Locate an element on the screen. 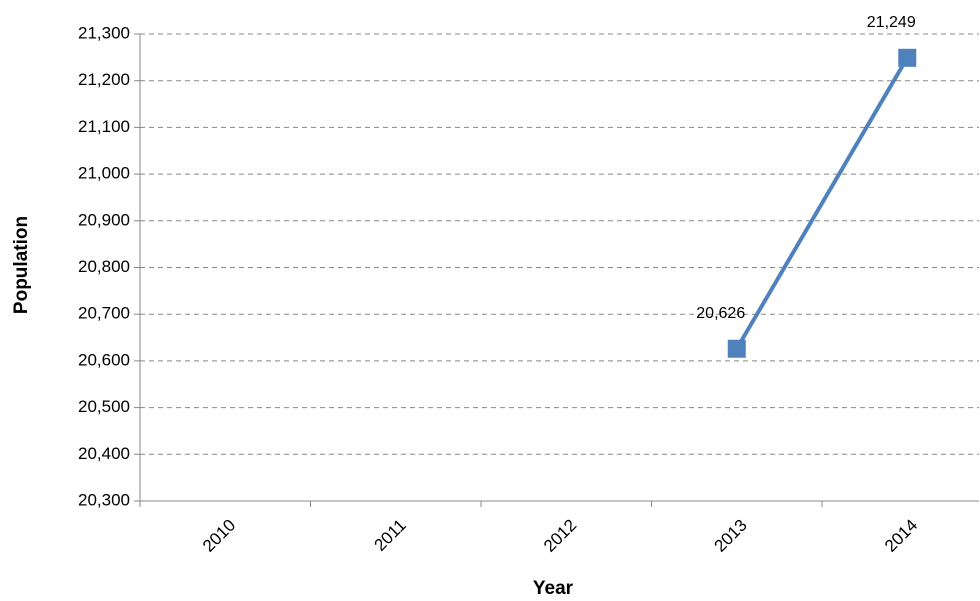 The width and height of the screenshot is (980, 601). y-tick-label: 21,000 is located at coordinates (104, 173).